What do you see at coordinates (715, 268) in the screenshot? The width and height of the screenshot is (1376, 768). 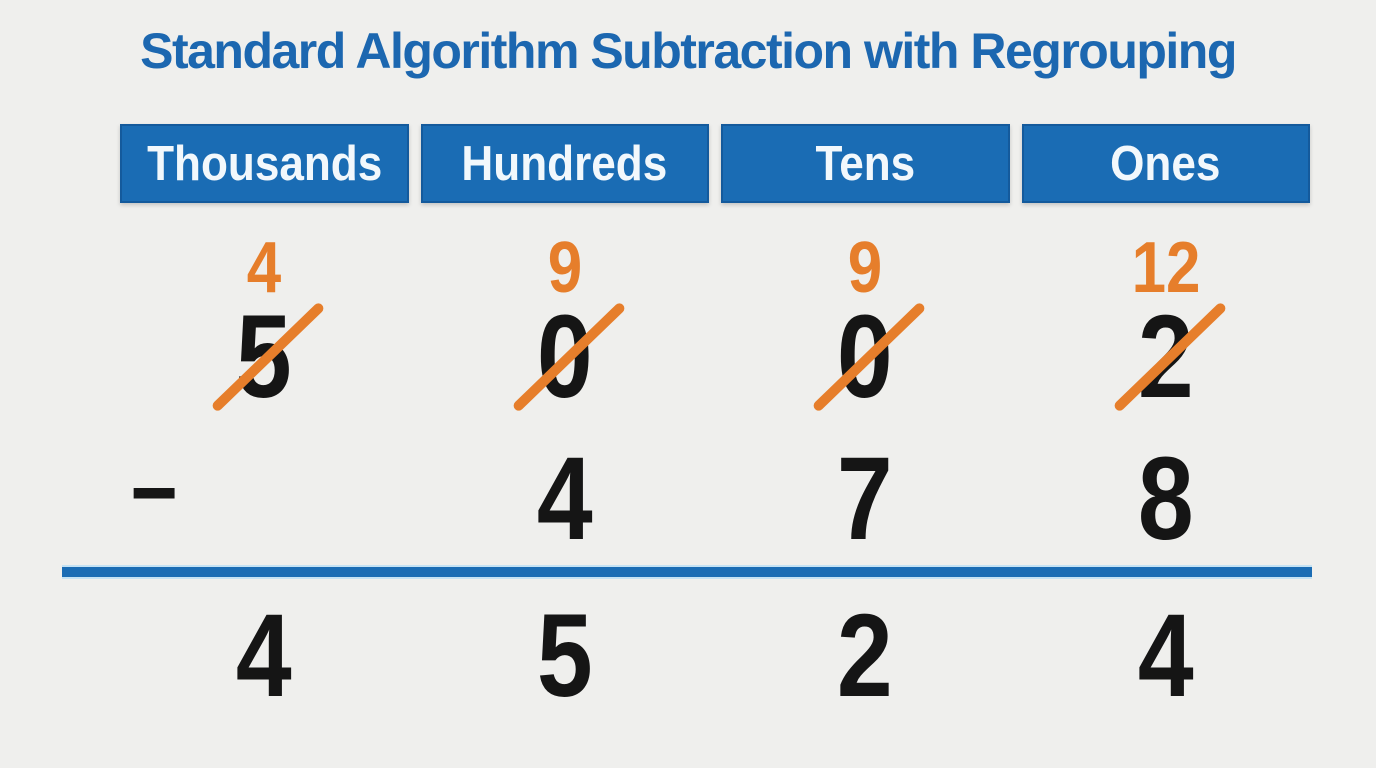 I see `regroup-row: 4 9 9 12` at bounding box center [715, 268].